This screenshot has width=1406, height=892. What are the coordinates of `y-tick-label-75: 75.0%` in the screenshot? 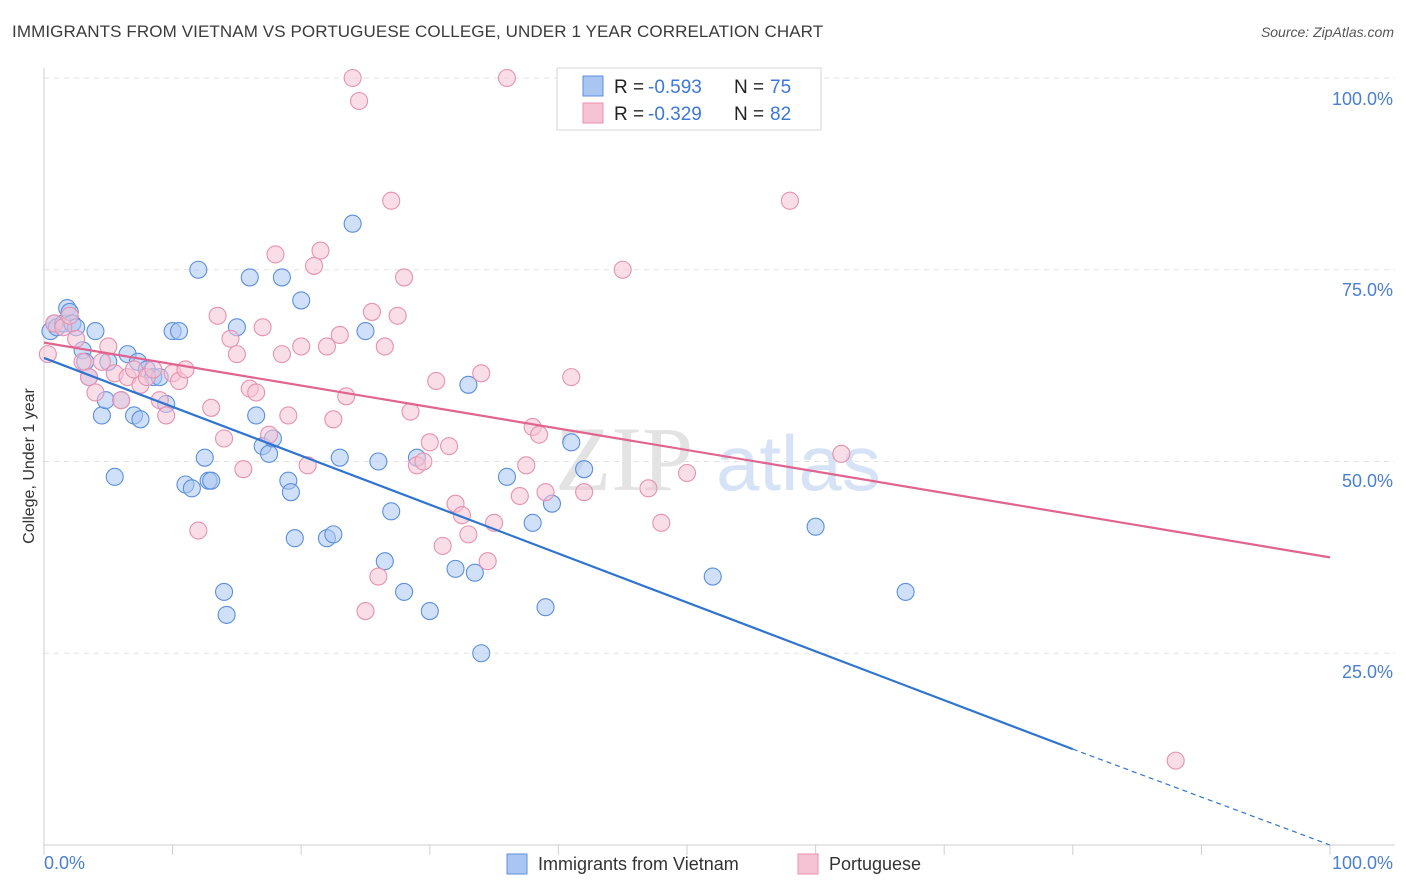 It's located at (1367, 290).